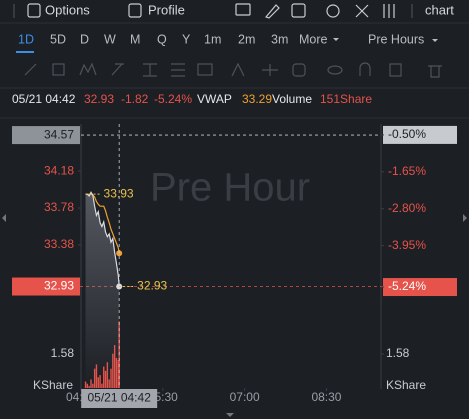  I want to click on tool-wave, so click(88, 69).